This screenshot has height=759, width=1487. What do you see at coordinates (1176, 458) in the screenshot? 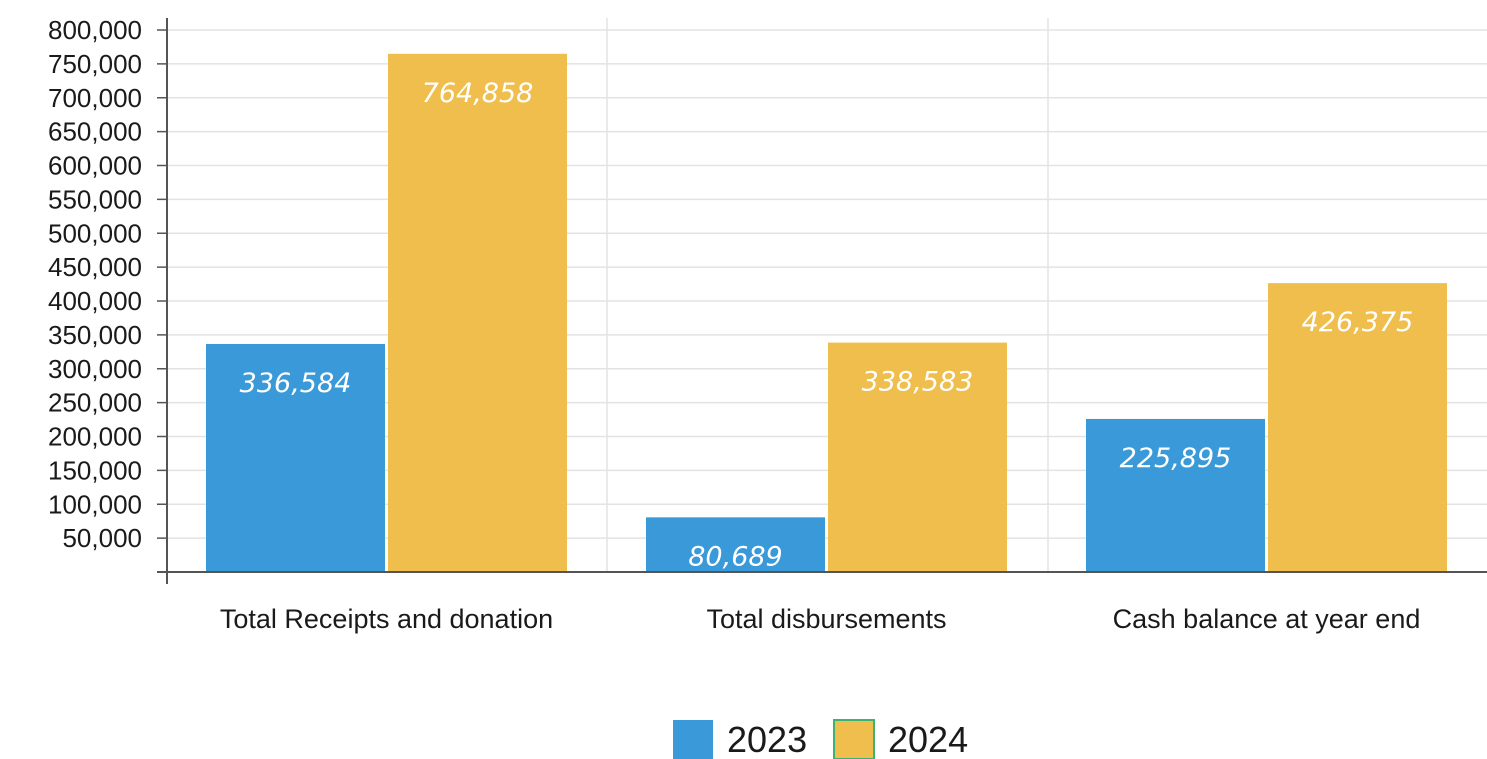
I see `data-label: 225,895` at bounding box center [1176, 458].